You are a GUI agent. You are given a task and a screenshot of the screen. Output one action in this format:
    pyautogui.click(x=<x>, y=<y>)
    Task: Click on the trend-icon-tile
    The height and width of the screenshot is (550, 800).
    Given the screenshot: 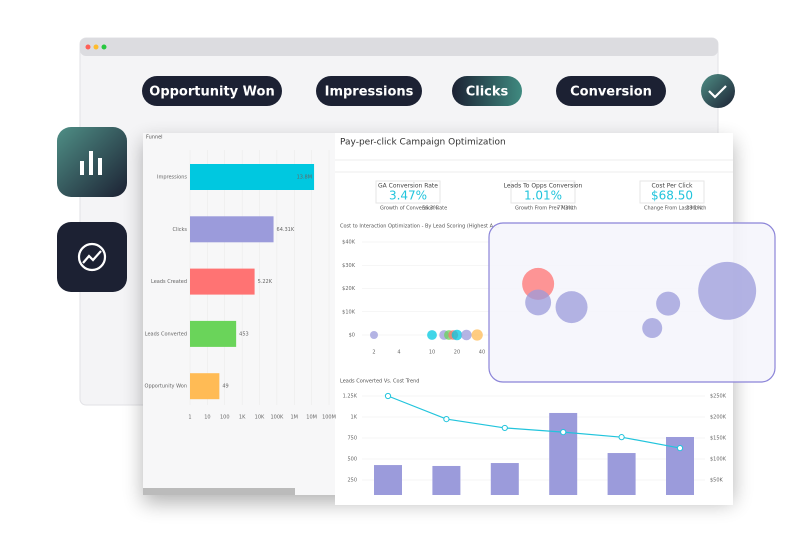 What is the action you would take?
    pyautogui.click(x=92, y=257)
    